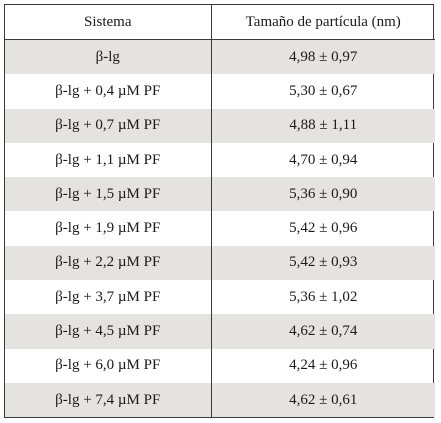 This screenshot has width=441, height=423. What do you see at coordinates (108, 228) in the screenshot?
I see `cell-sistema: β-lg + 1,9 µM PF` at bounding box center [108, 228].